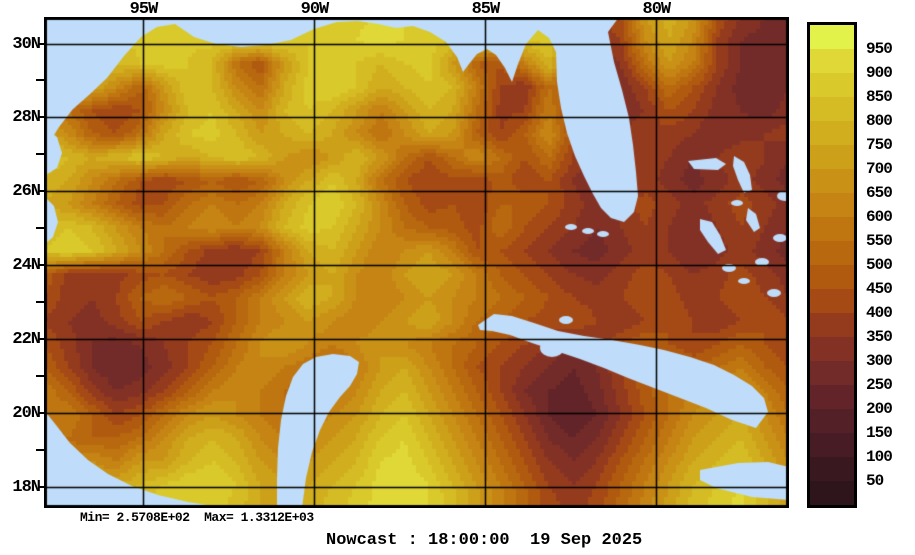 This screenshot has height=555, width=915. I want to click on colorbar-tick-600: 600, so click(879, 217).